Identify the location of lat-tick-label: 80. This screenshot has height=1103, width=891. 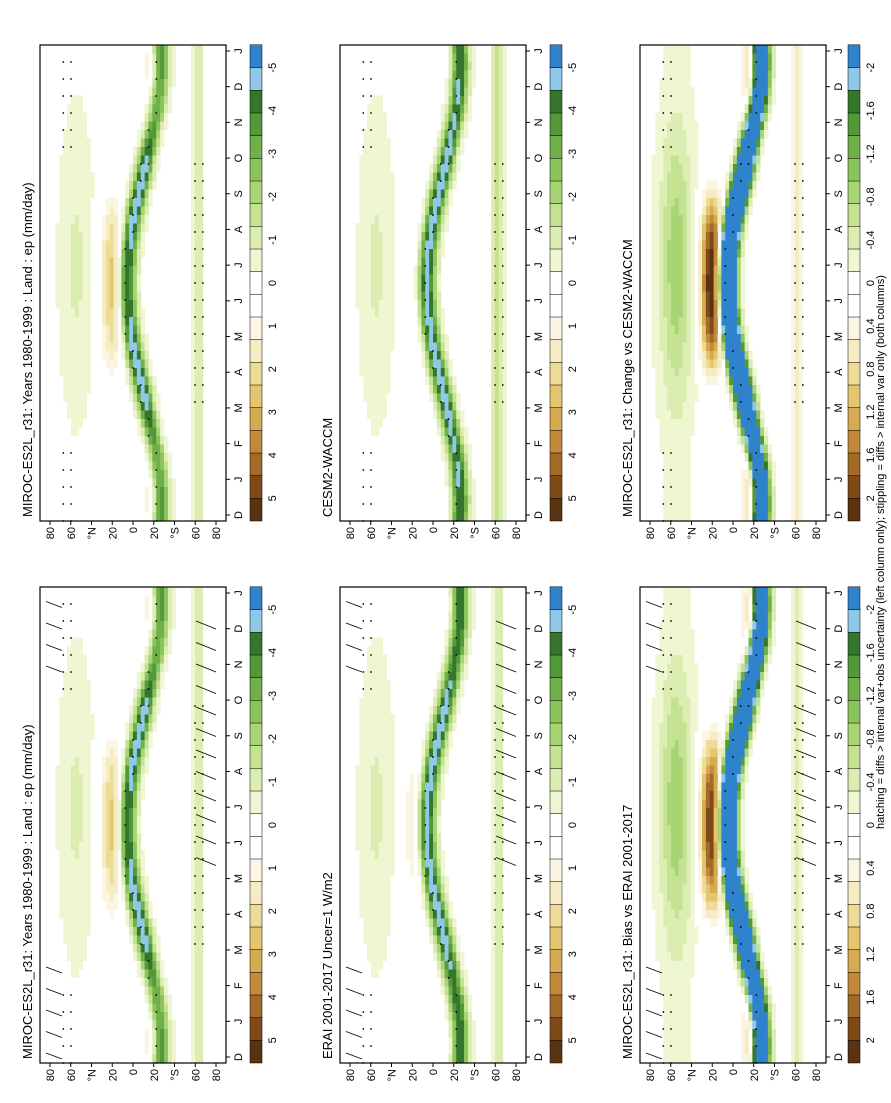
(817, 1075).